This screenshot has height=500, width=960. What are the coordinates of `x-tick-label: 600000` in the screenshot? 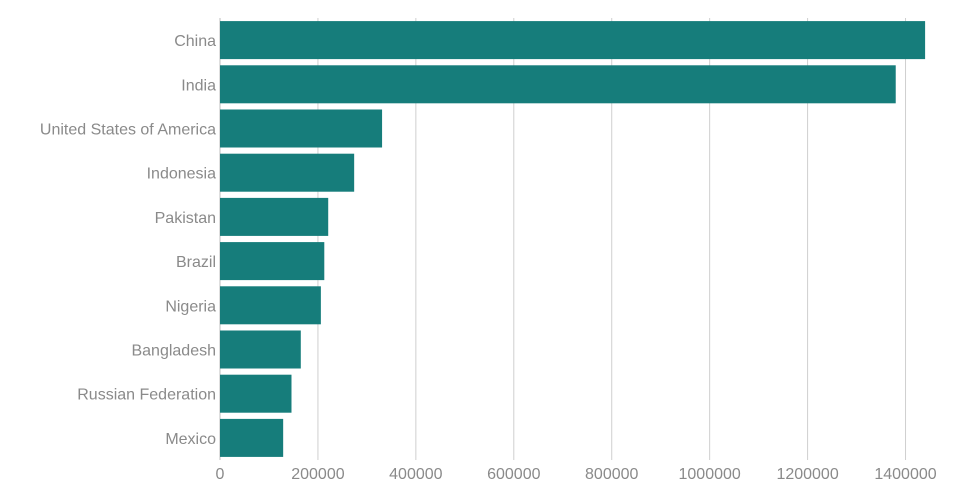 It's located at (513, 474).